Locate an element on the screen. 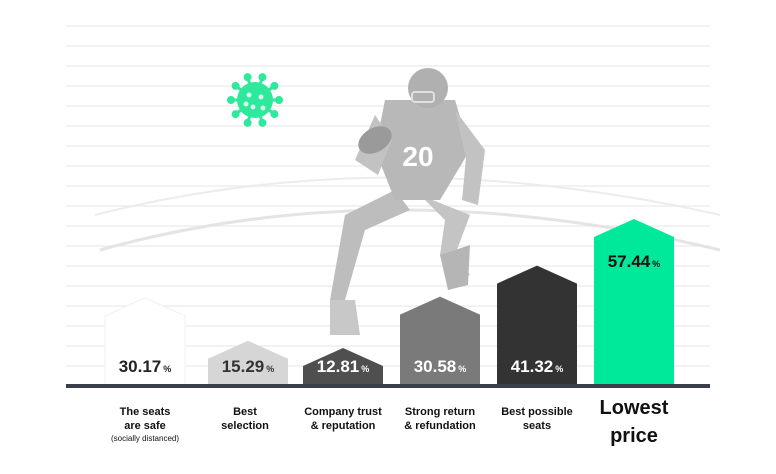 The height and width of the screenshot is (474, 776). bar-value-label: 30.58% is located at coordinates (440, 366).